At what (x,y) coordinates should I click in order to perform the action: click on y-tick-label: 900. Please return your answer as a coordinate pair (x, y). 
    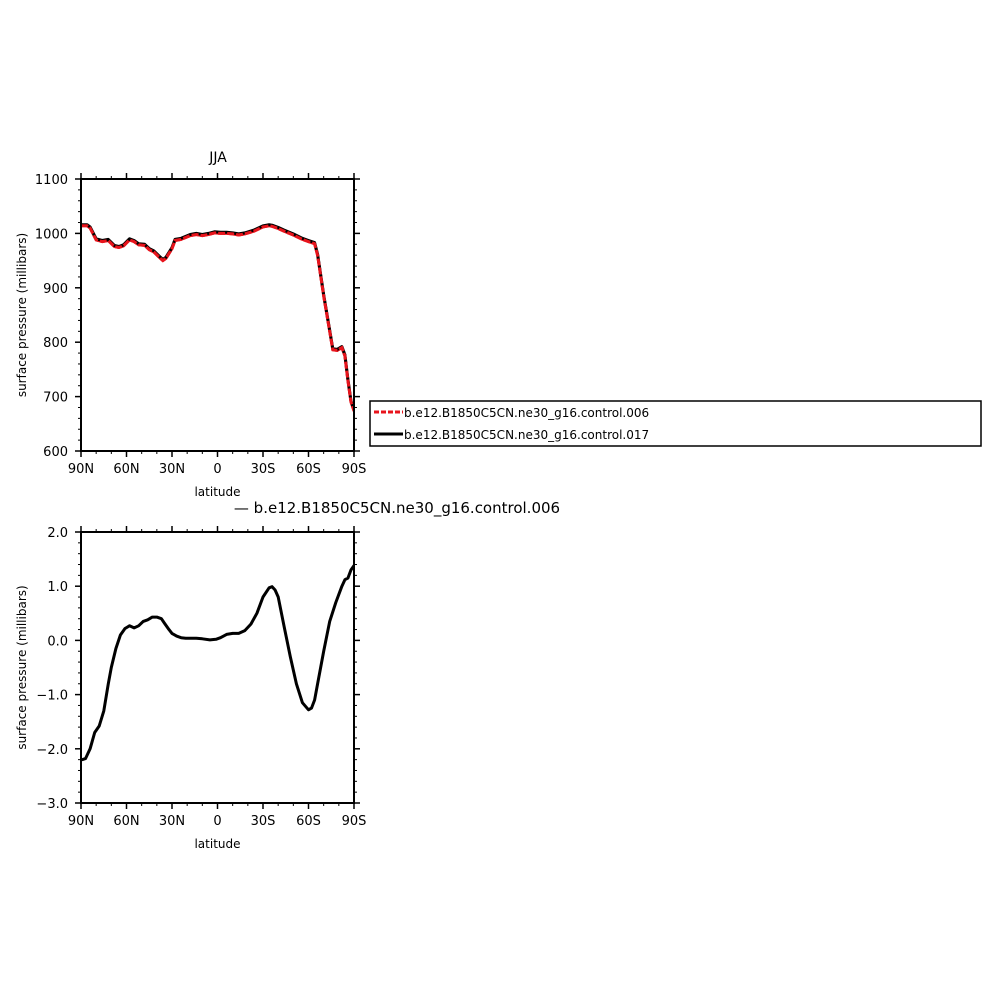
    Looking at the image, I should click on (55, 289).